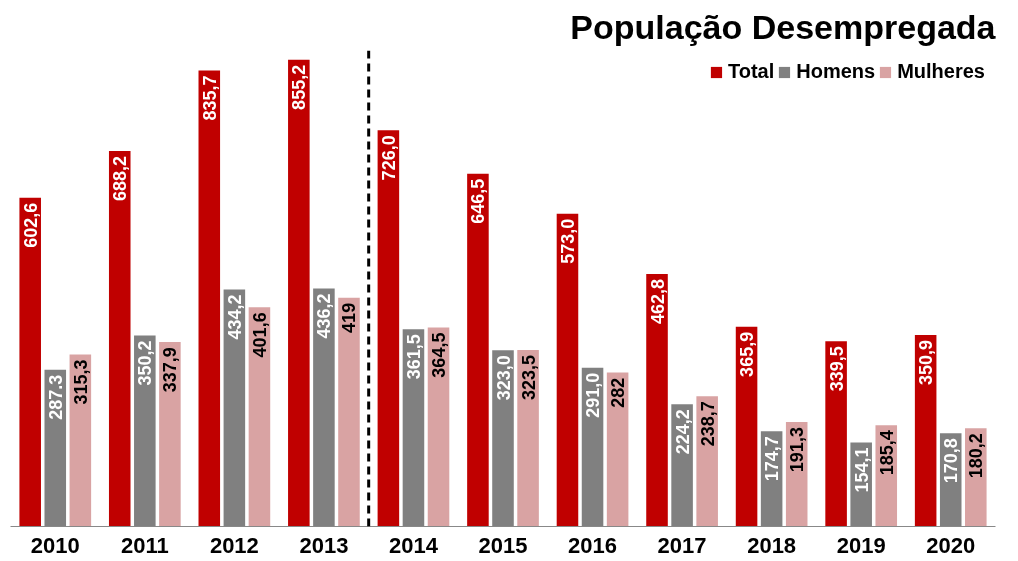 The height and width of the screenshot is (561, 1018). I want to click on data-label: 238,7, so click(707, 424).